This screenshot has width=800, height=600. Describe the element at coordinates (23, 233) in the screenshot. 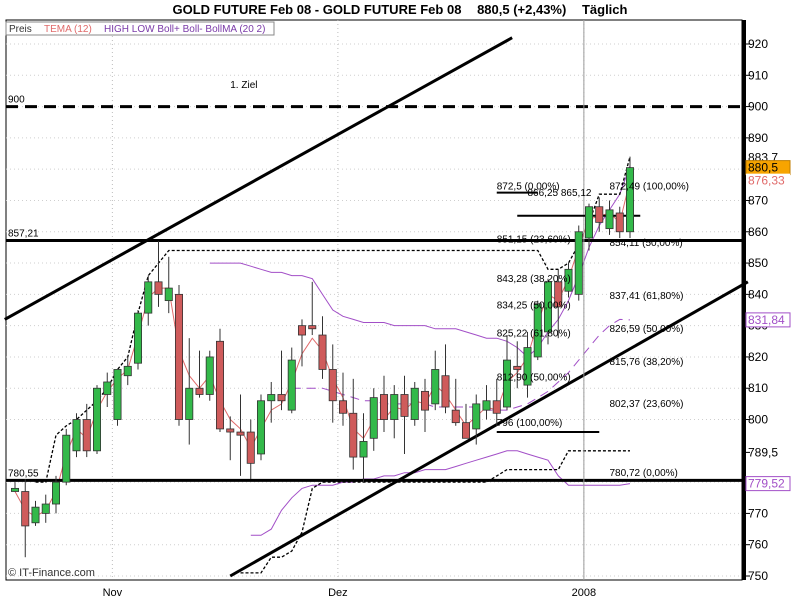

I see `level-label: 857,21` at that location.